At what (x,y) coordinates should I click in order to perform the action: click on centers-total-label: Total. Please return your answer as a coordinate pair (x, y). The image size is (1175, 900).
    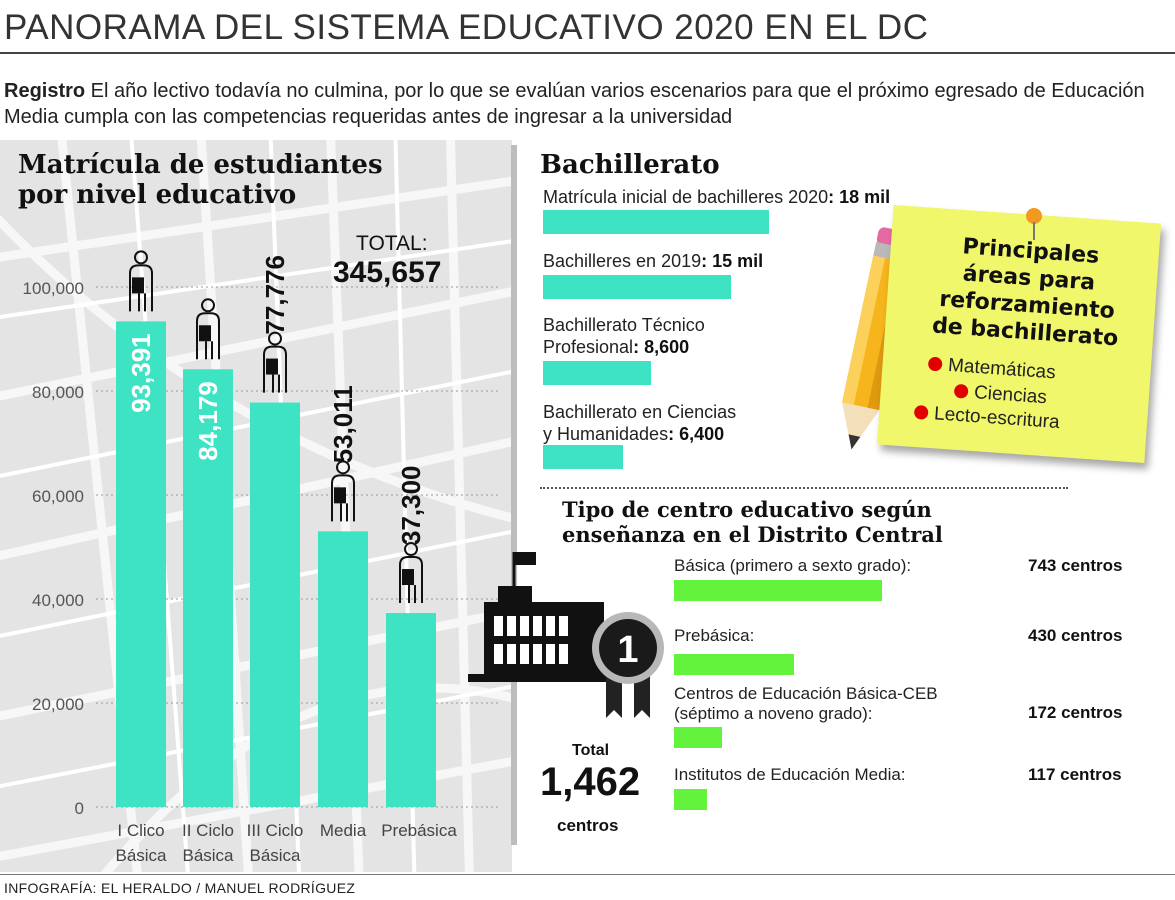
    Looking at the image, I should click on (591, 750).